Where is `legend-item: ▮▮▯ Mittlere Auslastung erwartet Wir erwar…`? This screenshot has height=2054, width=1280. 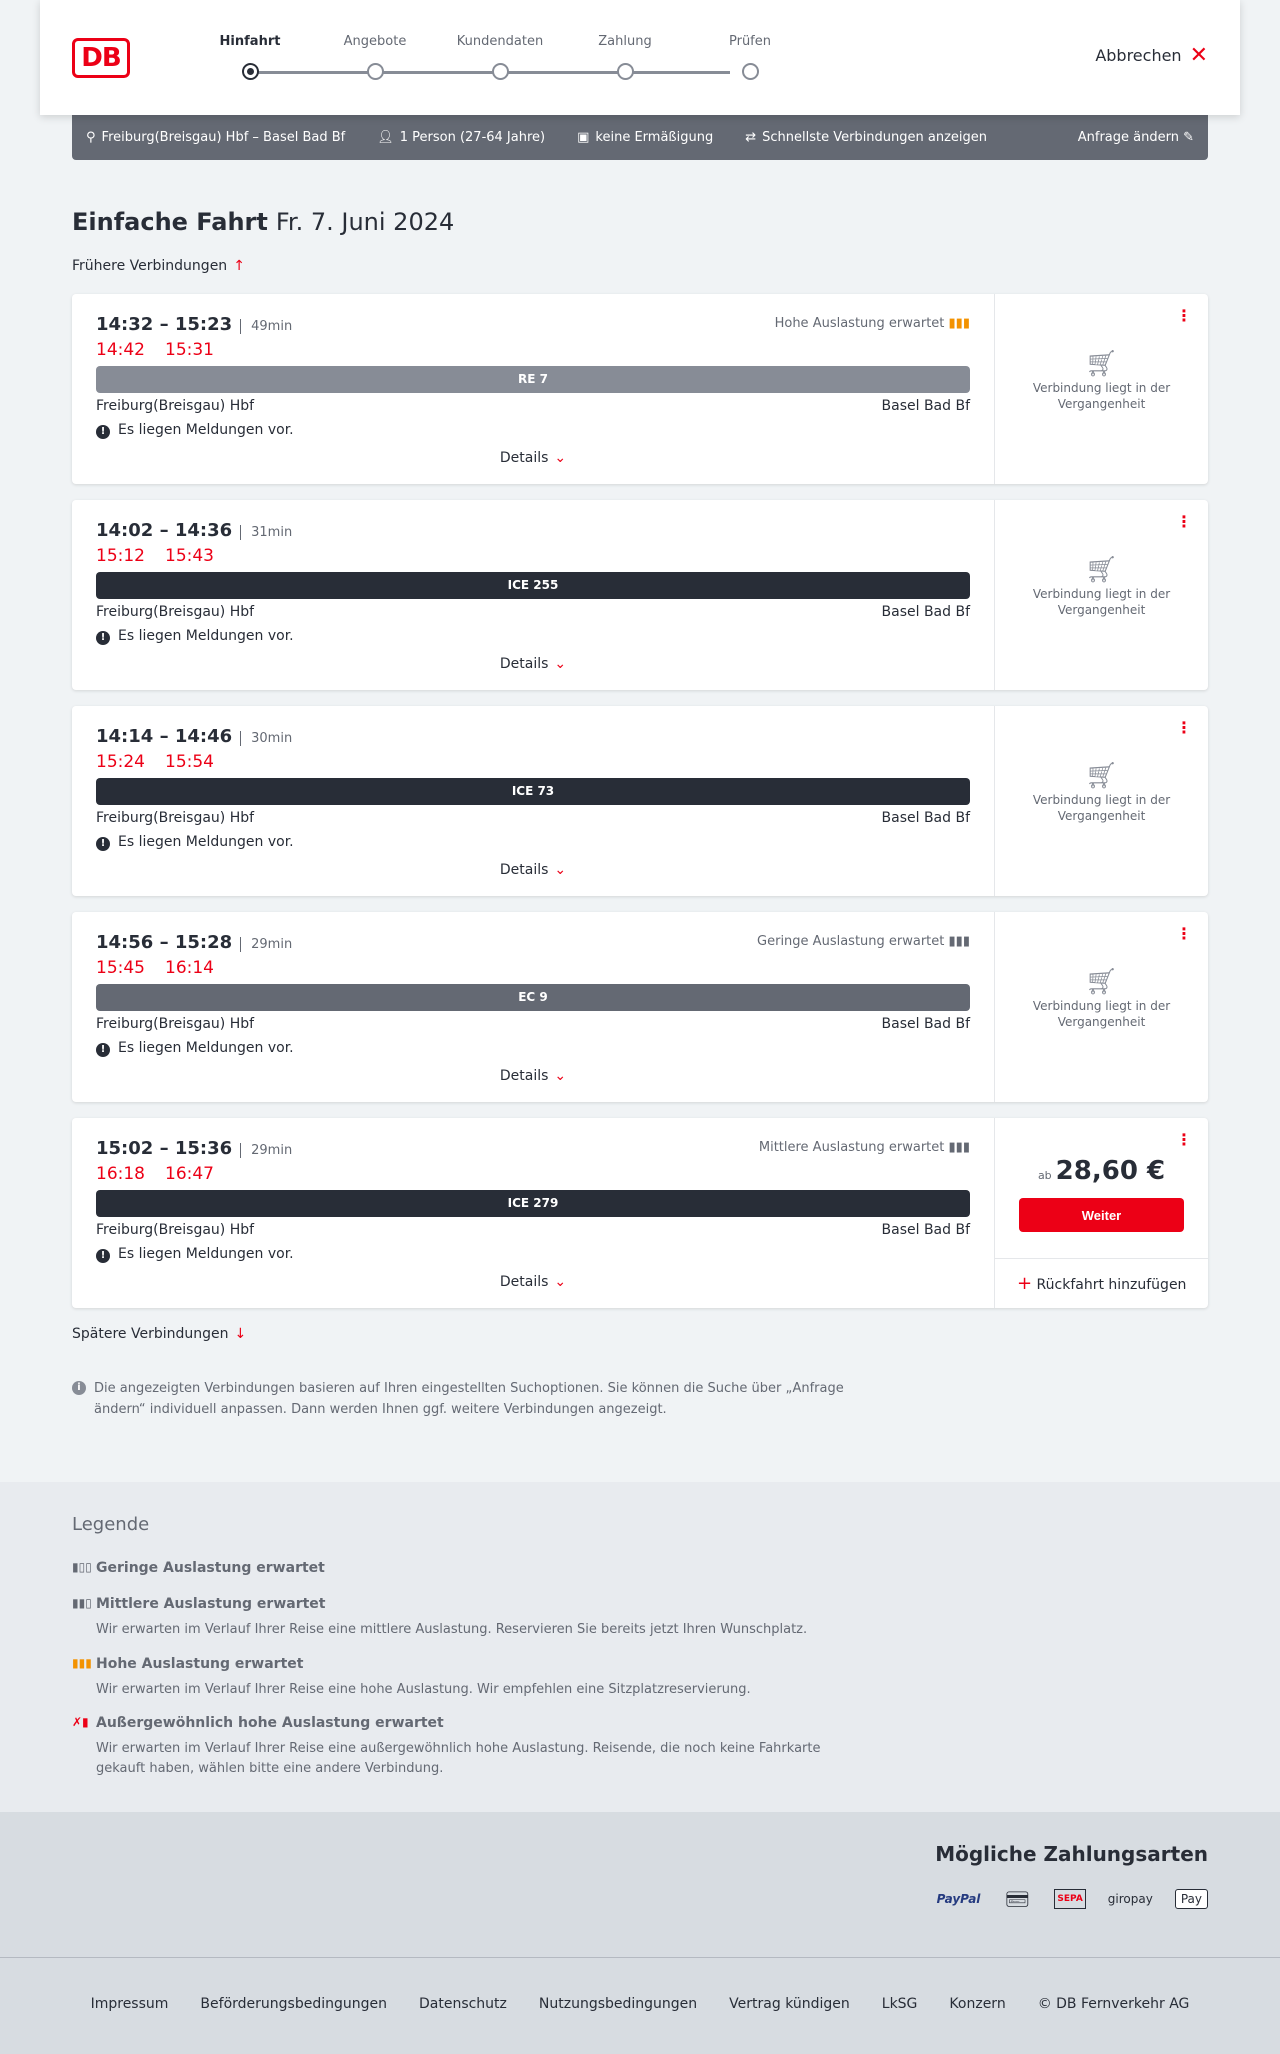 legend-item: ▮▮▯ Mittlere Auslastung erwartet Wir erwar… is located at coordinates (472, 1618).